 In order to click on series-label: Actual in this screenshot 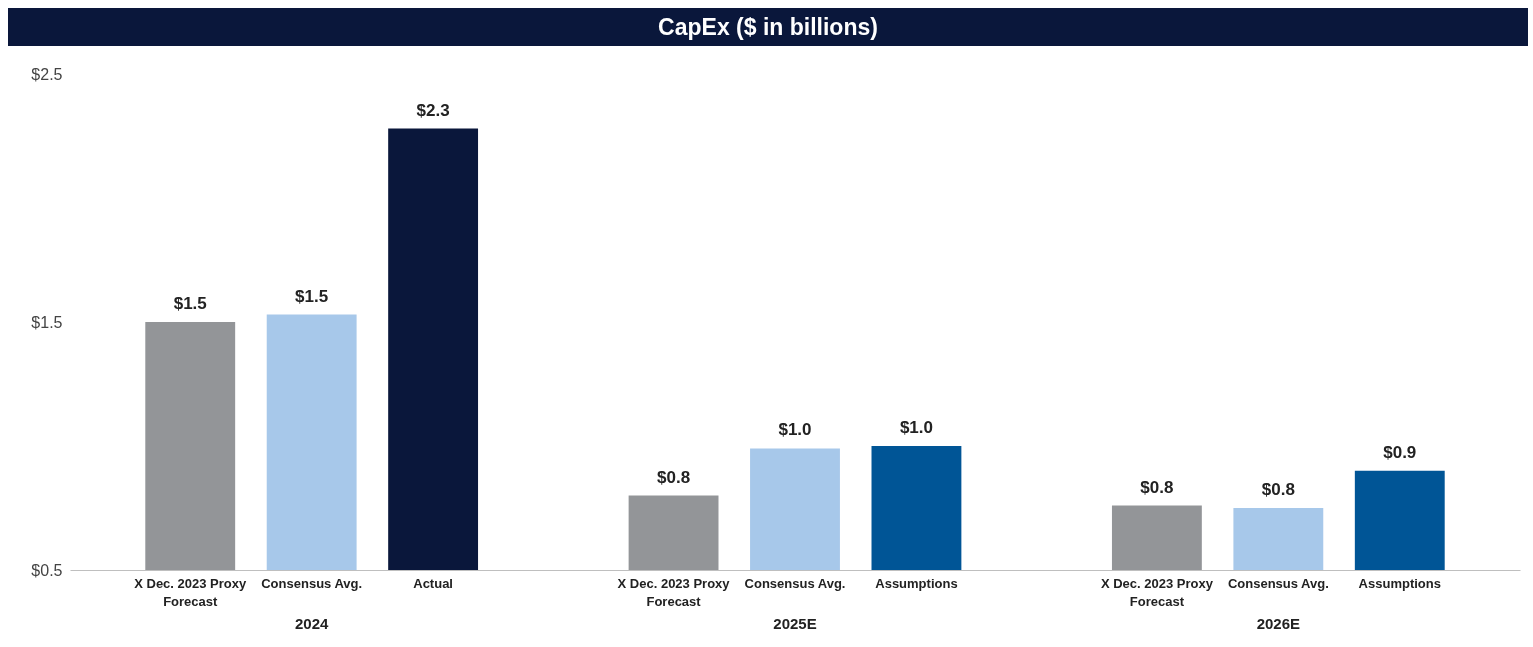, I will do `click(433, 583)`.